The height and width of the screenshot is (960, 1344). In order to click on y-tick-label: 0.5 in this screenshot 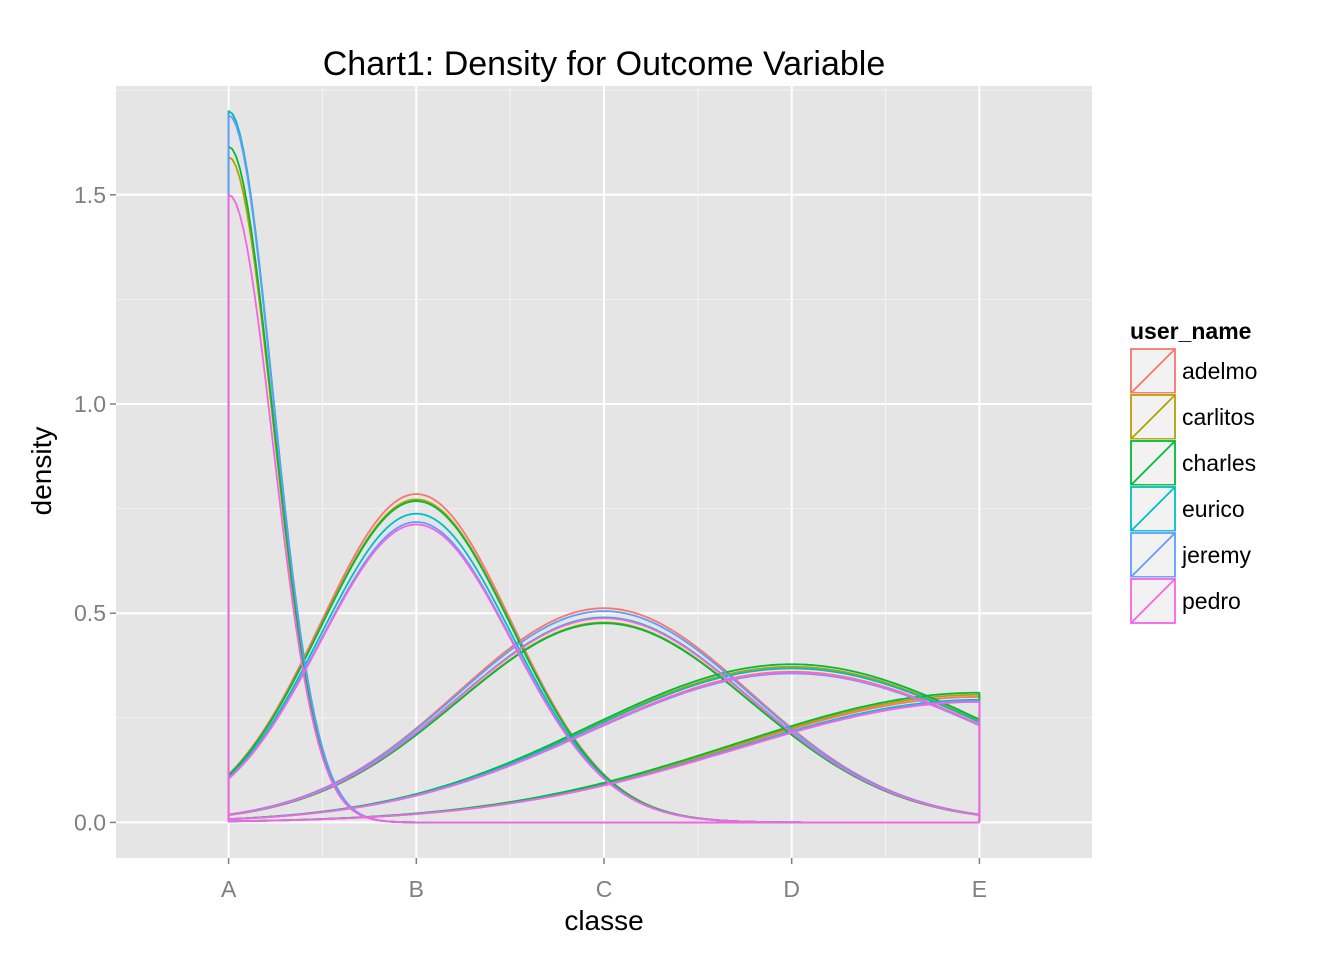, I will do `click(90, 613)`.